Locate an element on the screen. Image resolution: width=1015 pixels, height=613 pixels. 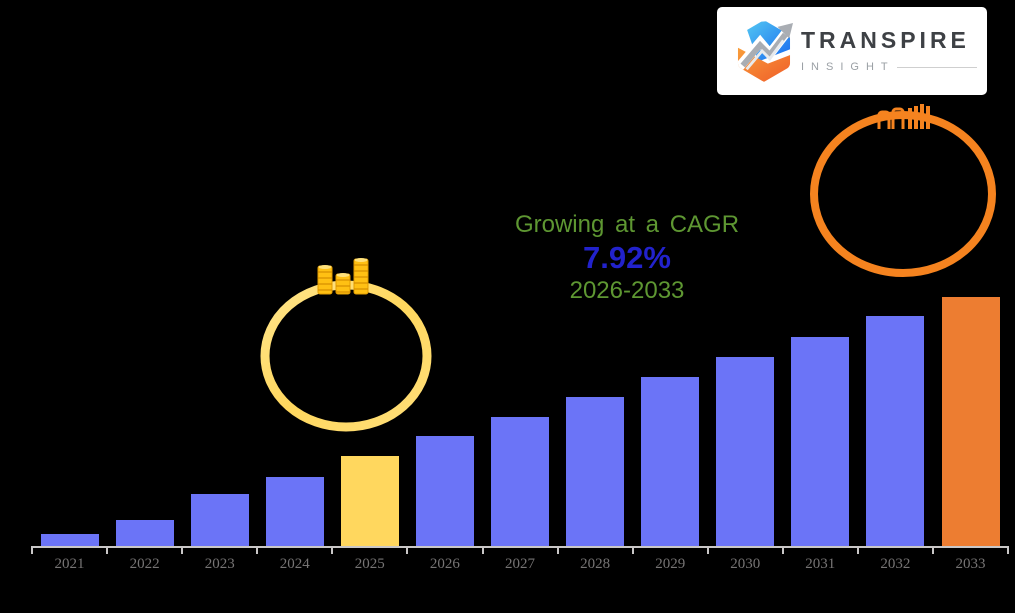
logo-divider-line is located at coordinates (936, 67).